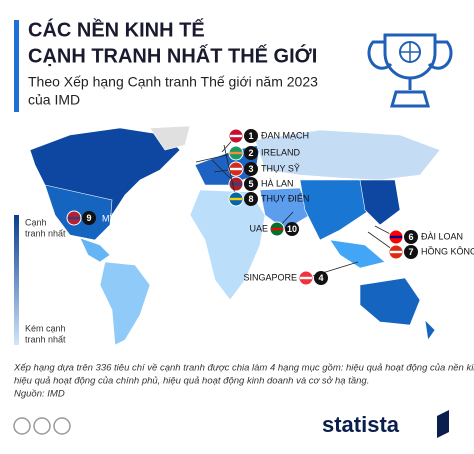 Image resolution: width=474 pixels, height=454 pixels. What do you see at coordinates (54, 100) in the screenshot?
I see `subtitle: của IMD` at bounding box center [54, 100].